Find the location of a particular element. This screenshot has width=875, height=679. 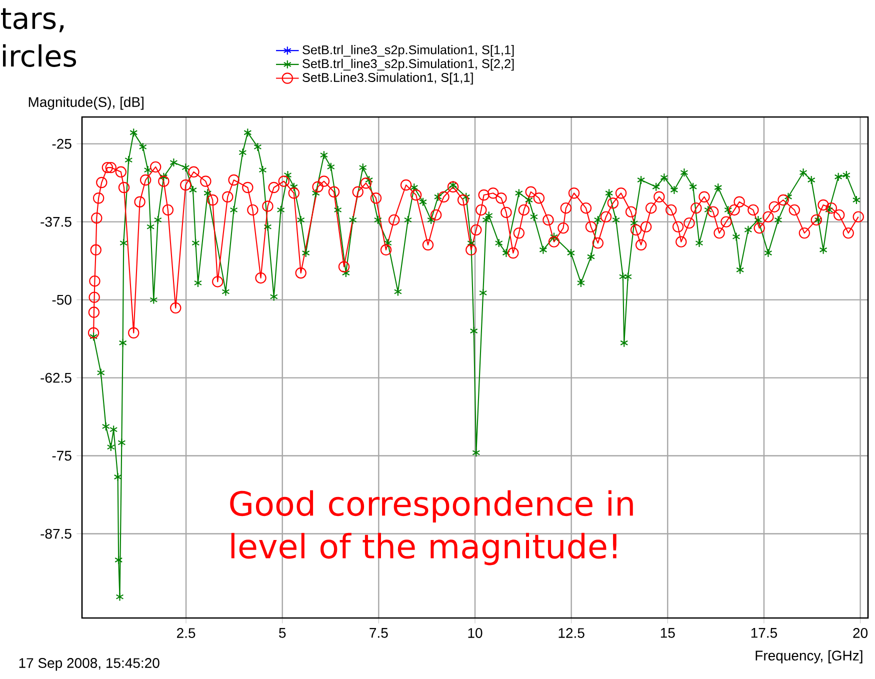

x-tick-label: 12.5 is located at coordinates (571, 633).